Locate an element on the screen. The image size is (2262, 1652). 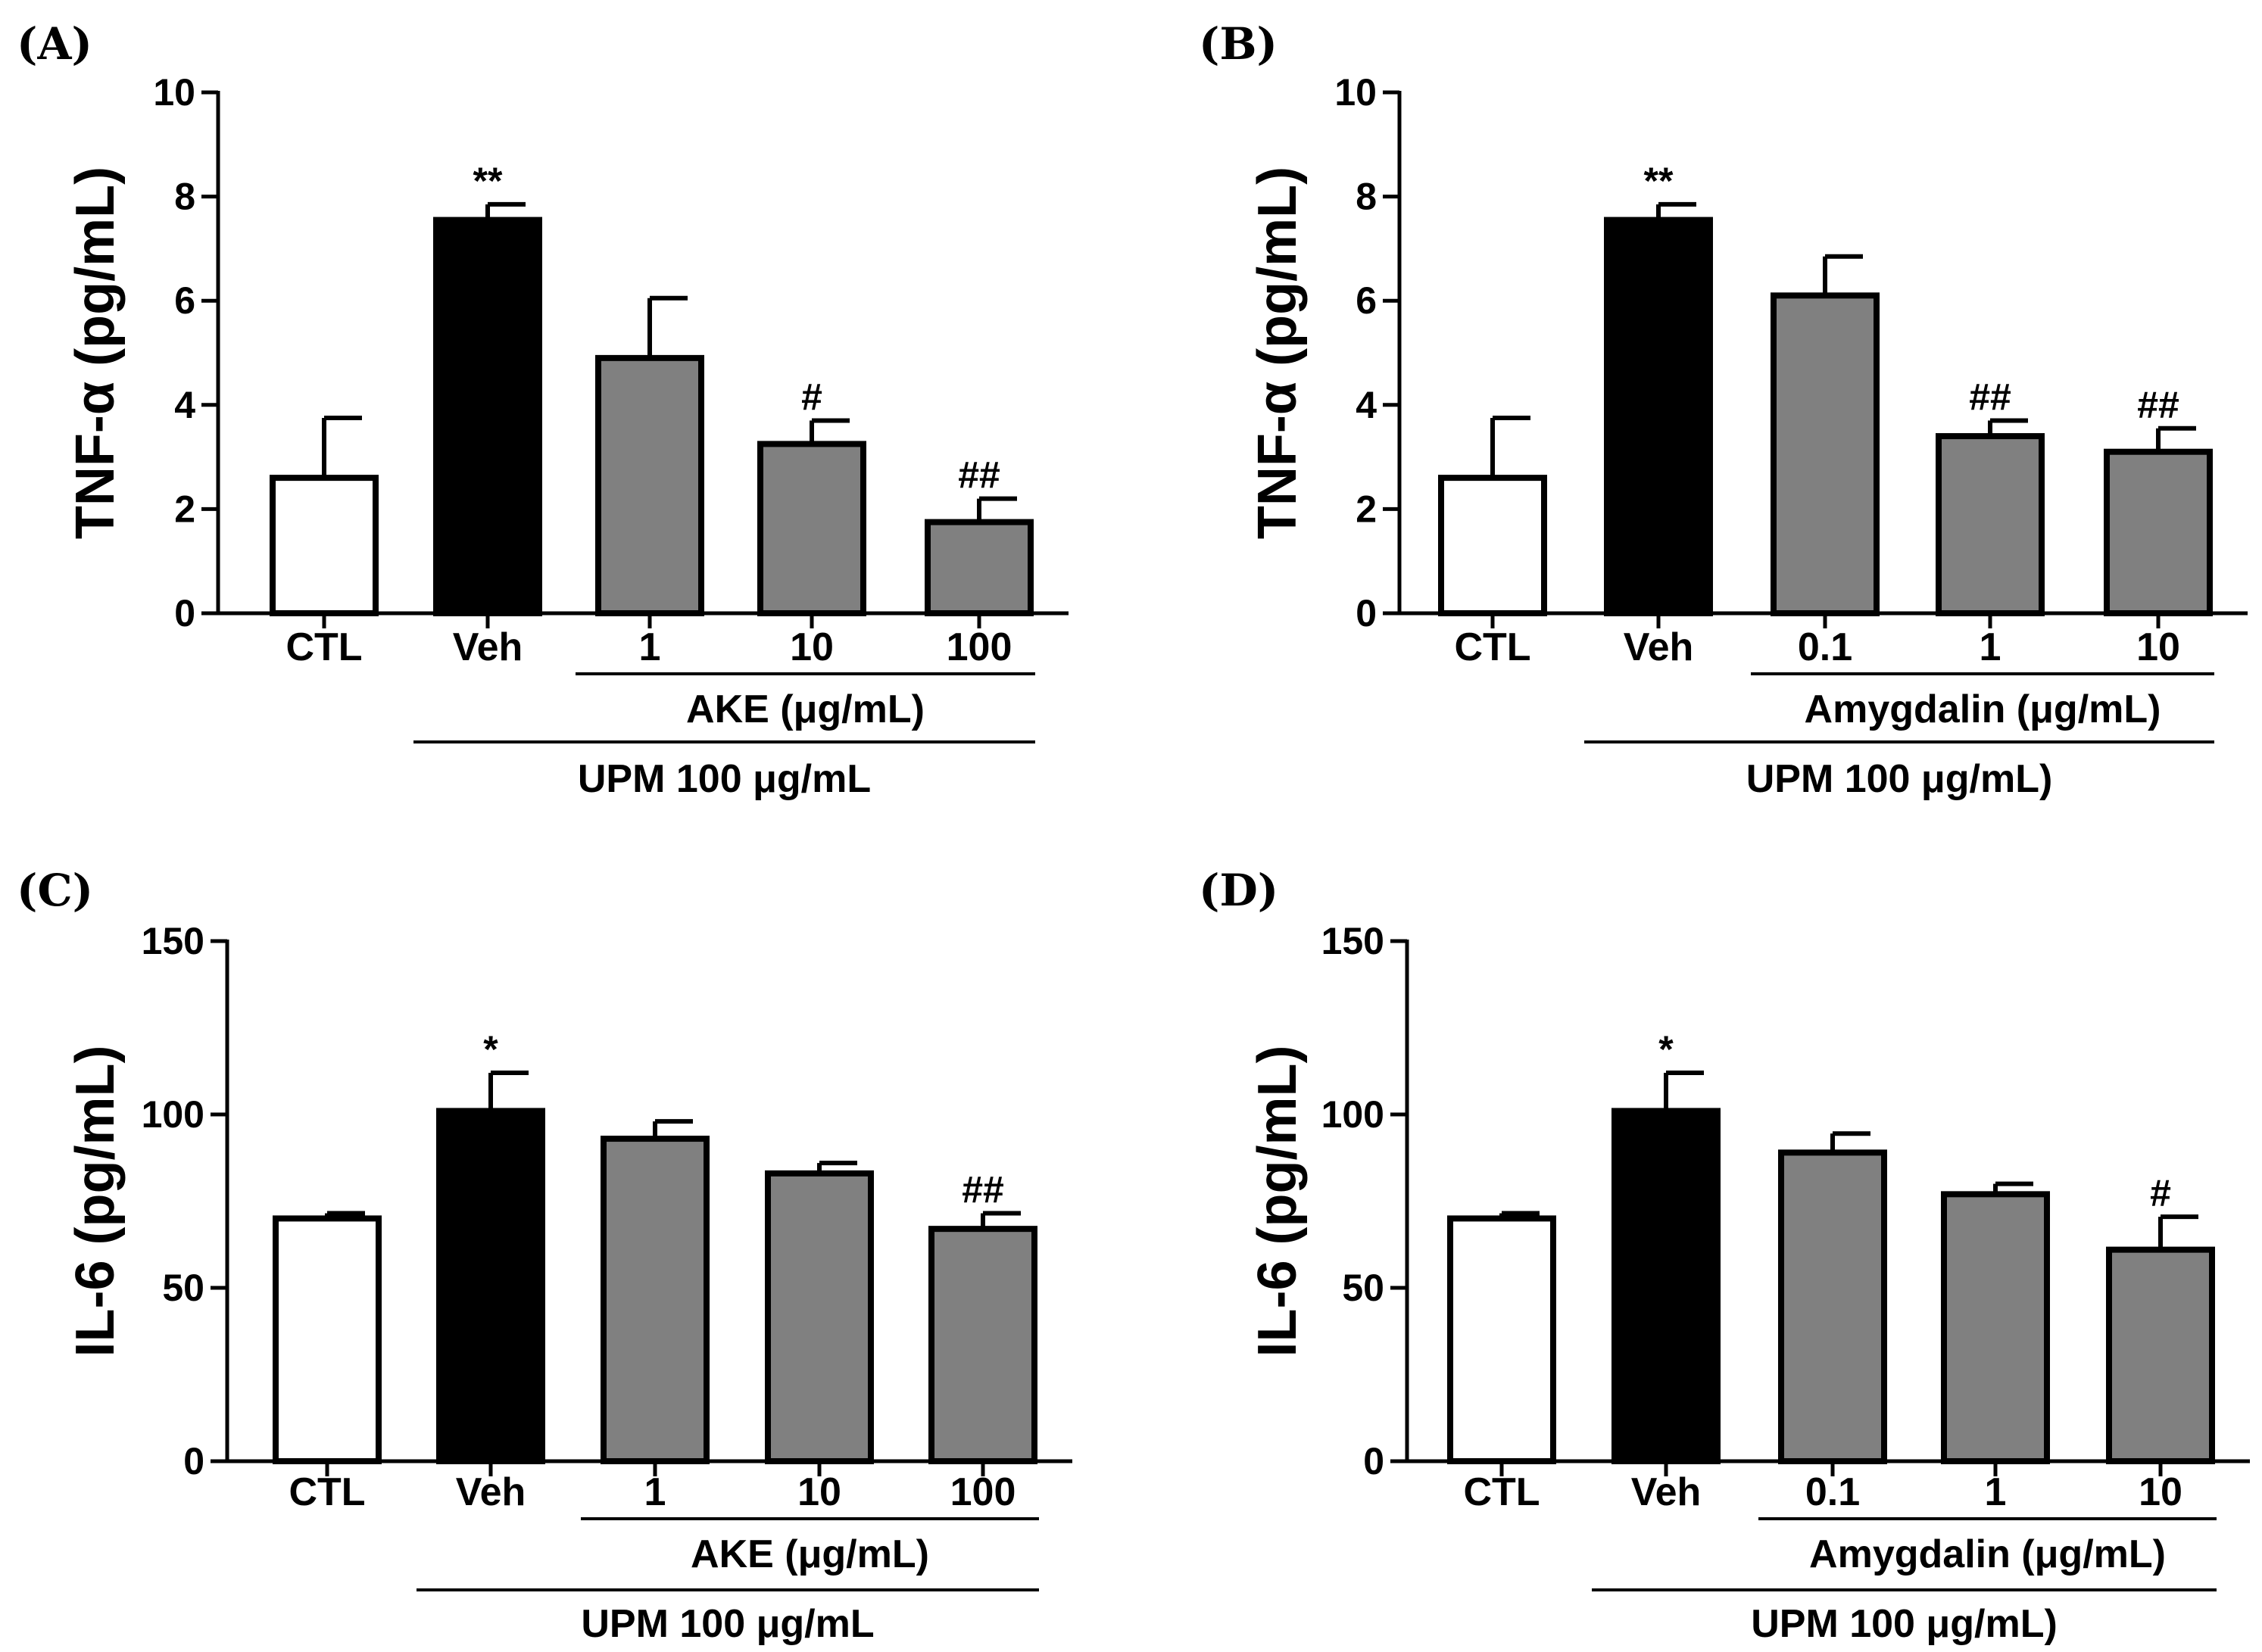
panel-label: (C) is located at coordinates (55, 890).